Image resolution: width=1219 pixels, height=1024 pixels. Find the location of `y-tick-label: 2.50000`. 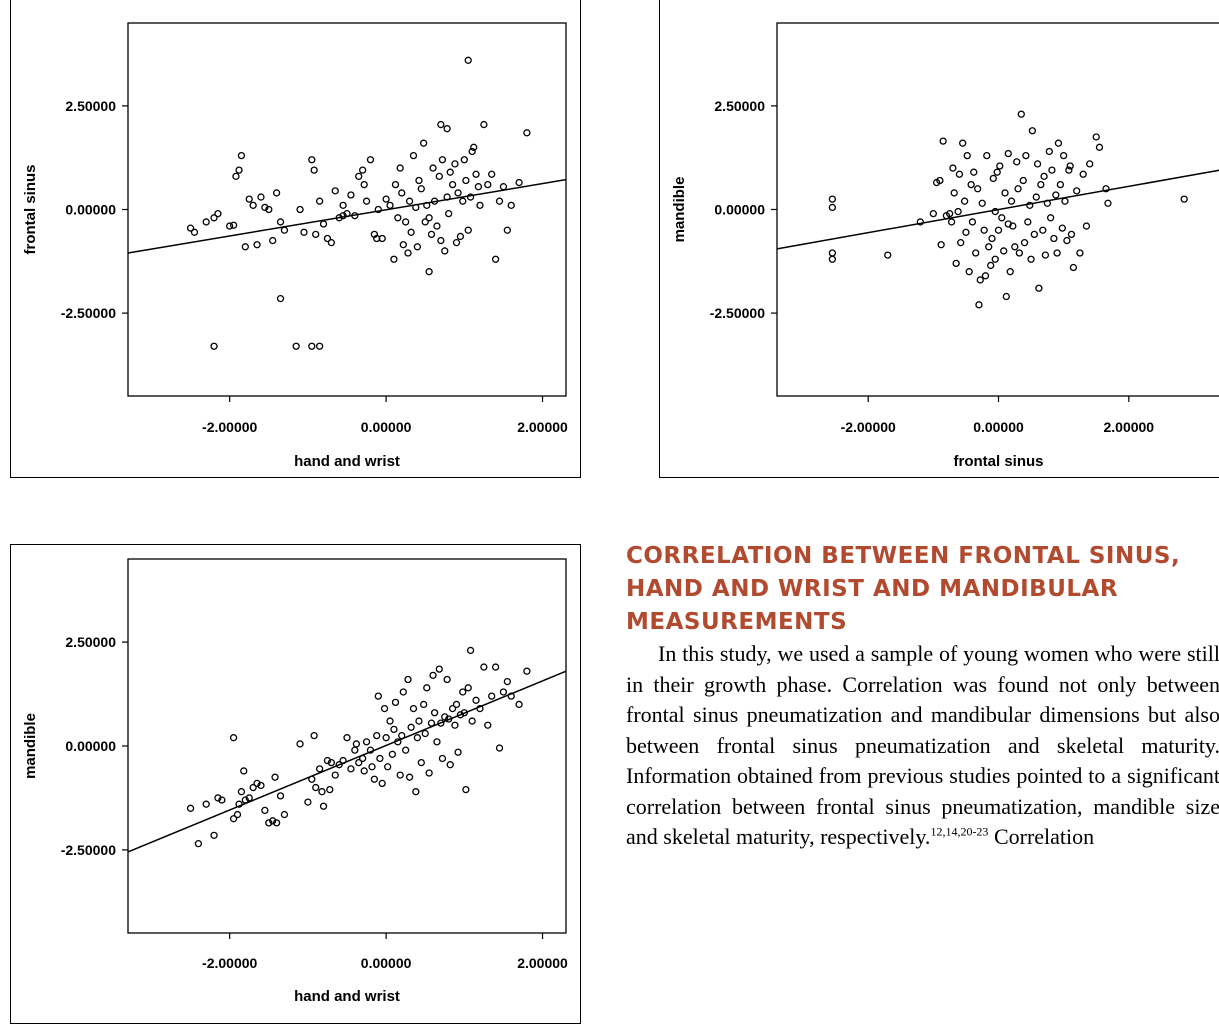

y-tick-label: 2.50000 is located at coordinates (90, 642).